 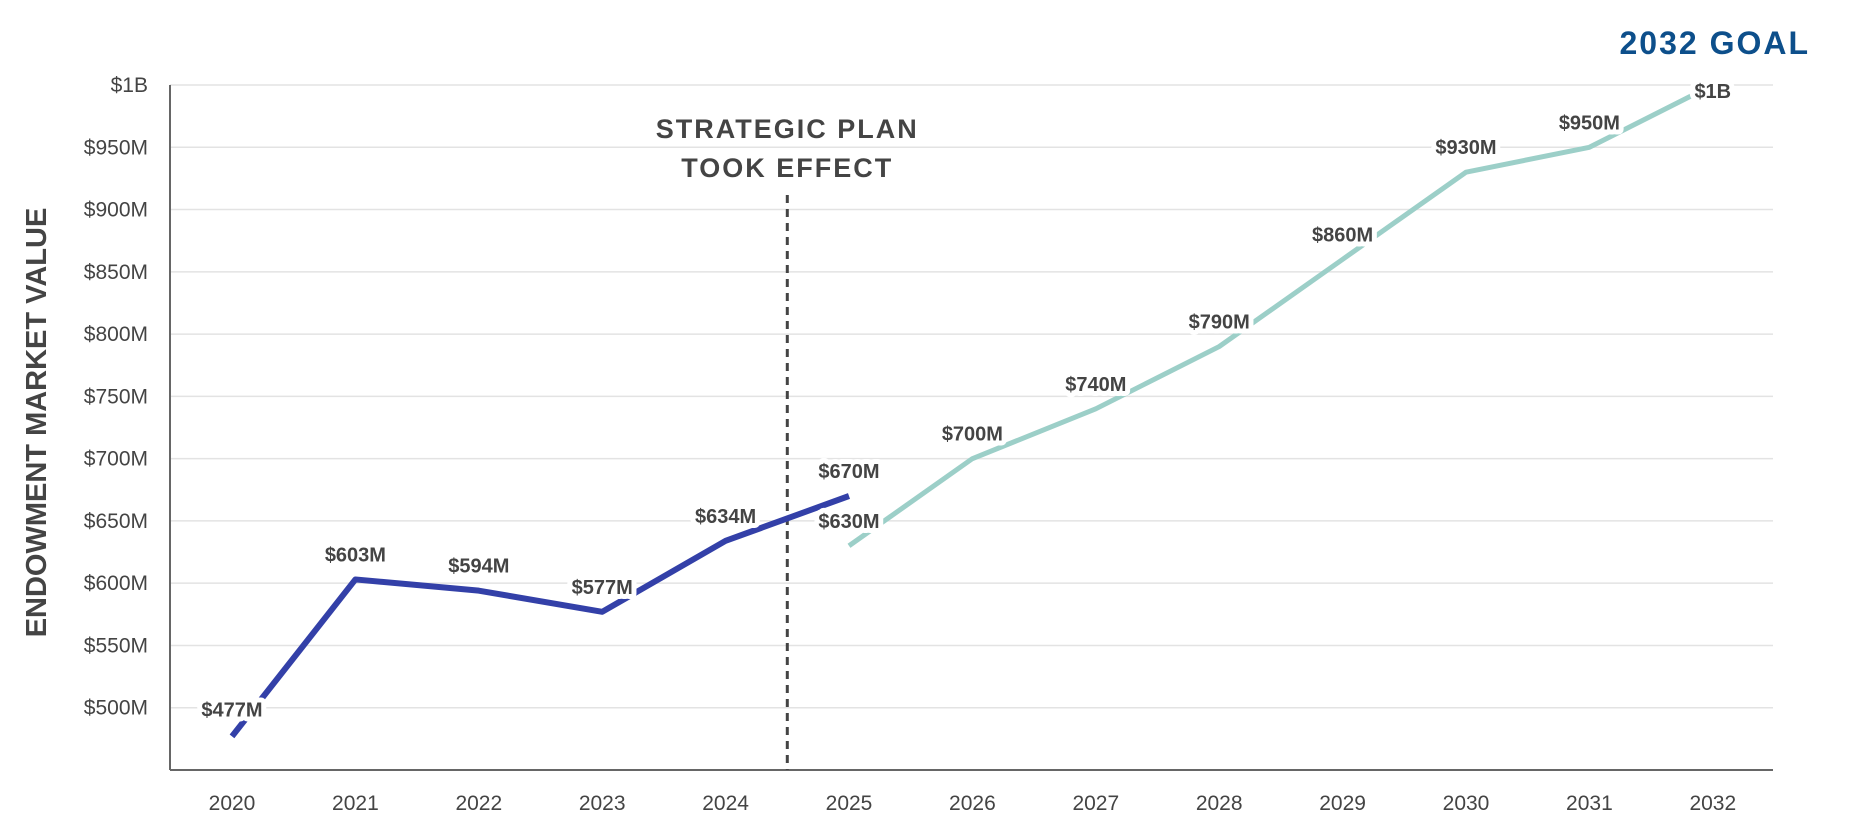 I want to click on data-label: $634M, so click(x=725, y=517).